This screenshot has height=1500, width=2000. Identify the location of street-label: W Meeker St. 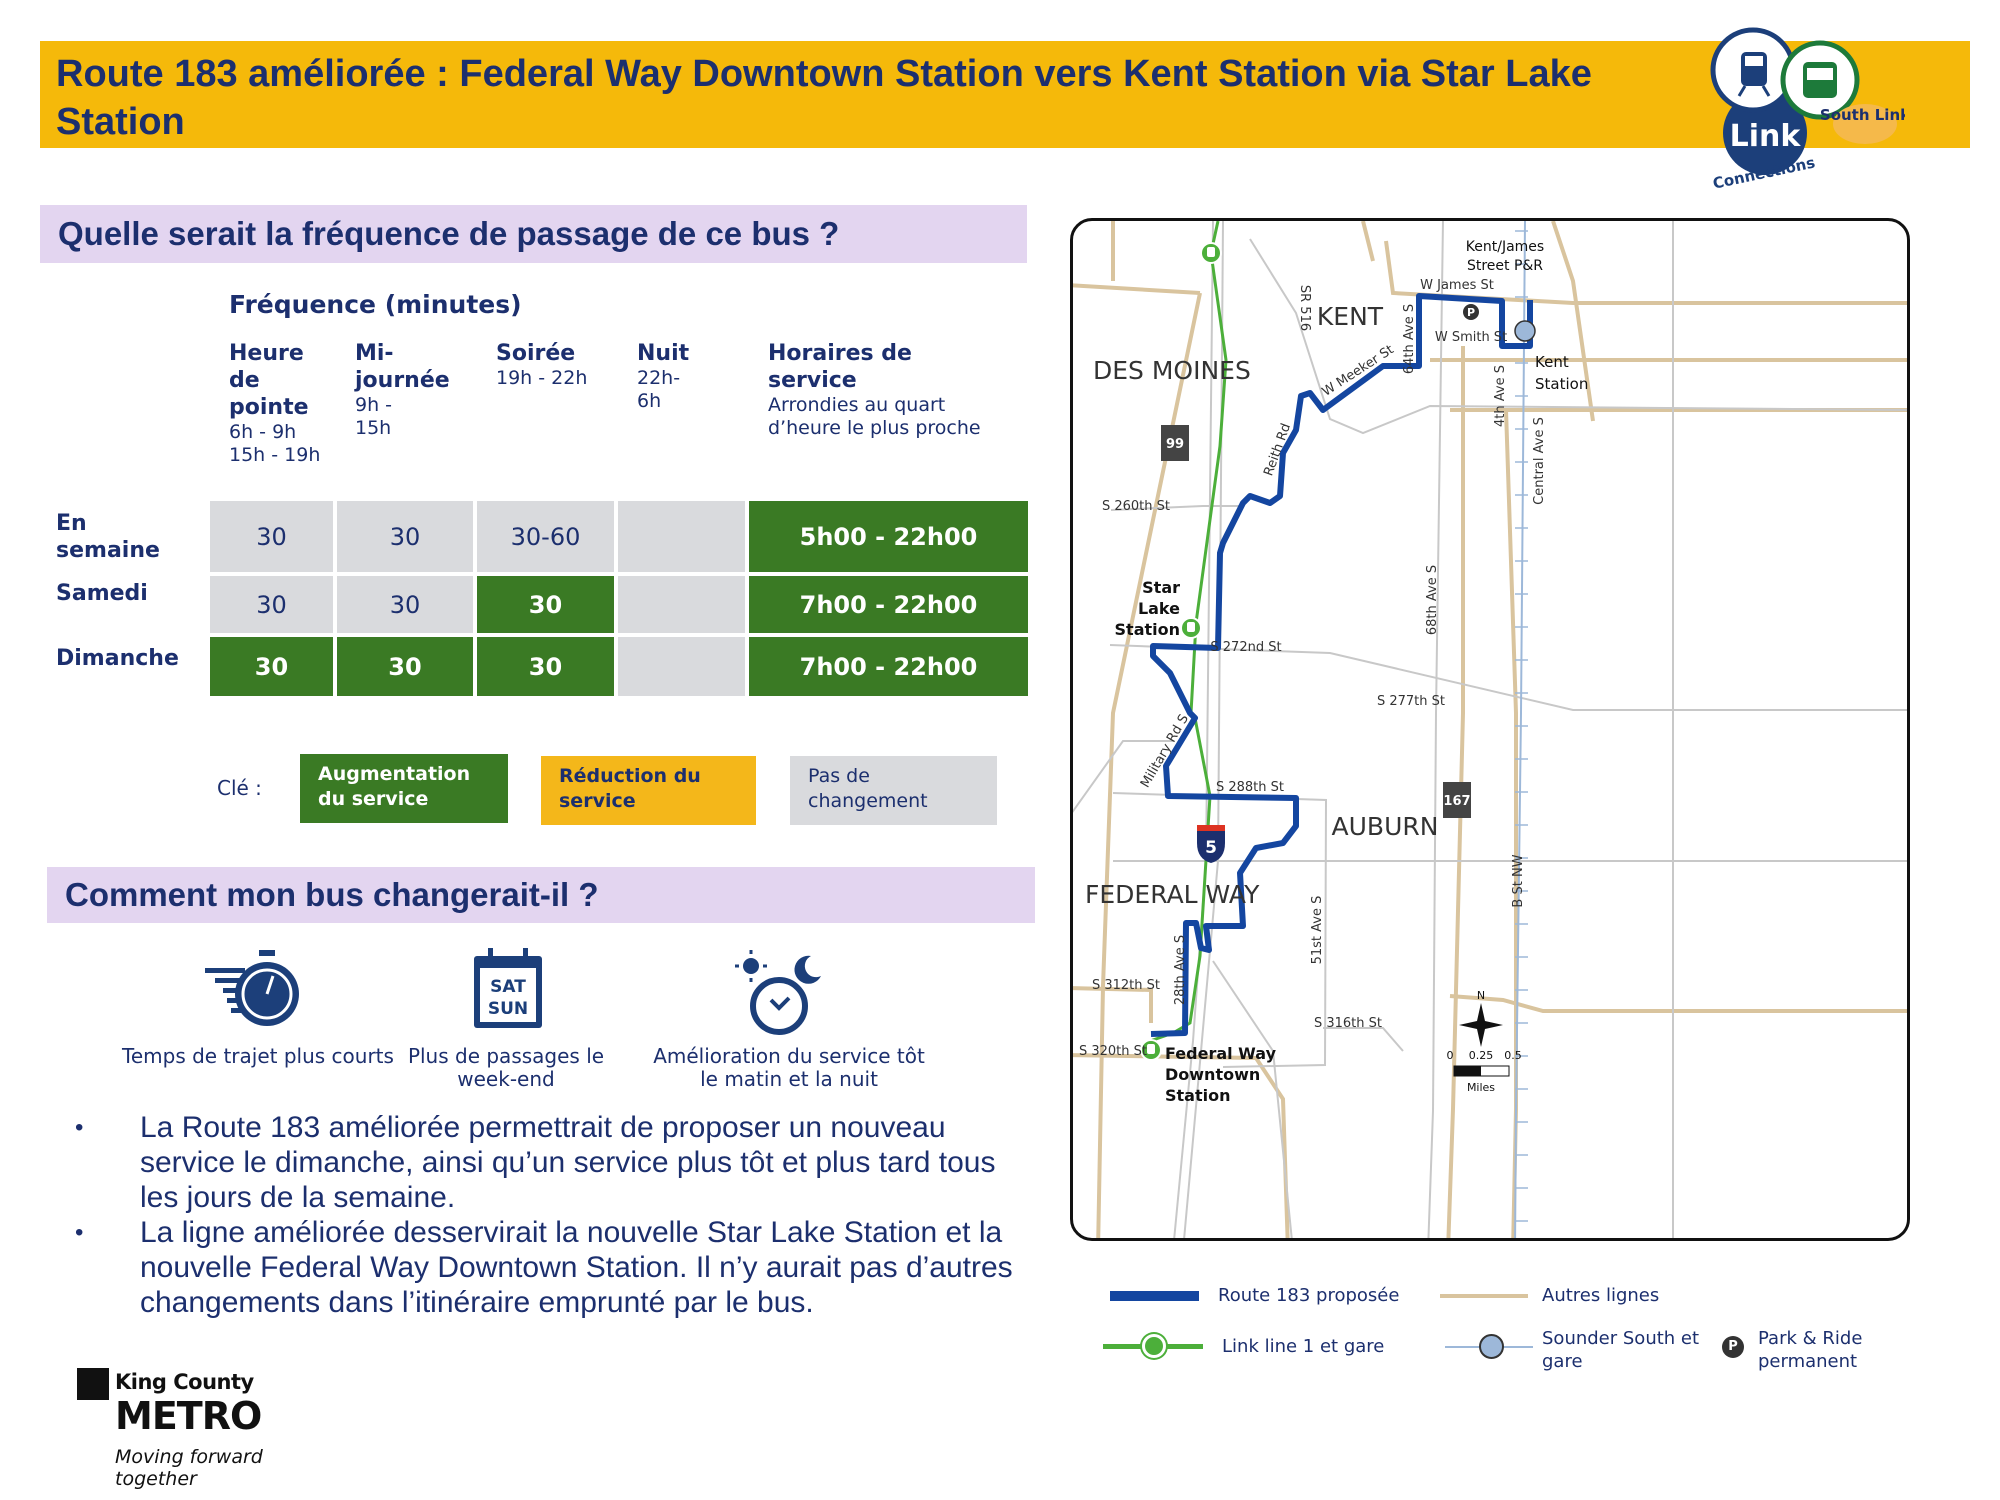
(1358, 370).